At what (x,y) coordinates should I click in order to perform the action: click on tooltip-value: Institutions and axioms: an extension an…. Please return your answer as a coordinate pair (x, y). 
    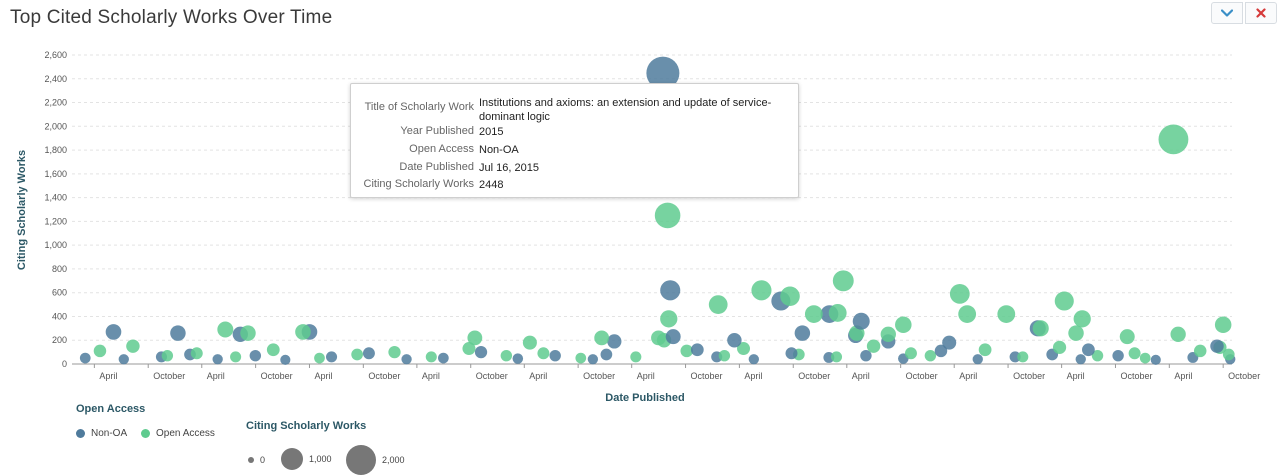
    Looking at the image, I should click on (625, 110).